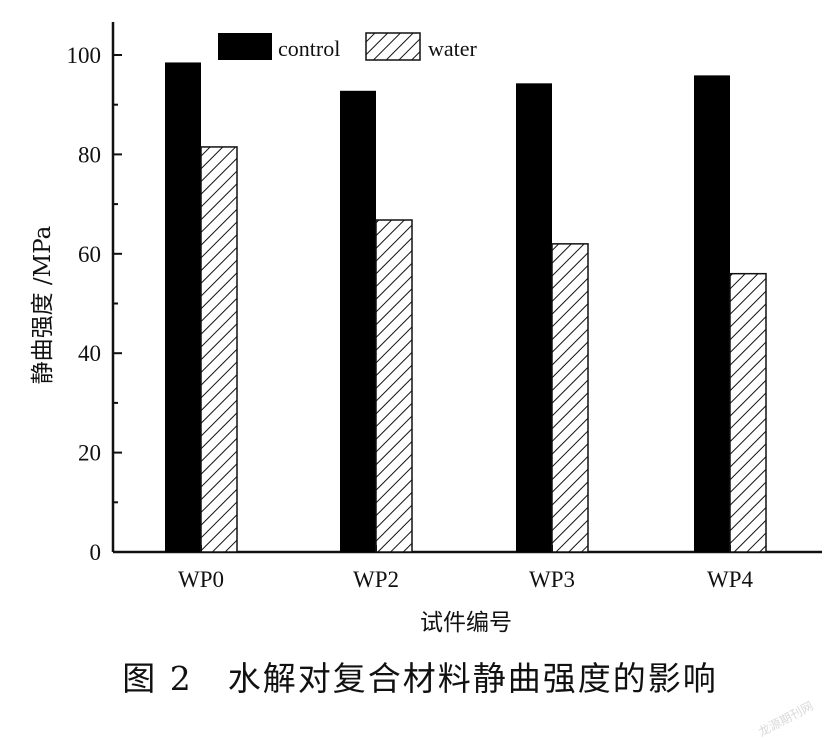 This screenshot has height=740, width=840. I want to click on legend-swatch-water, so click(393, 46).